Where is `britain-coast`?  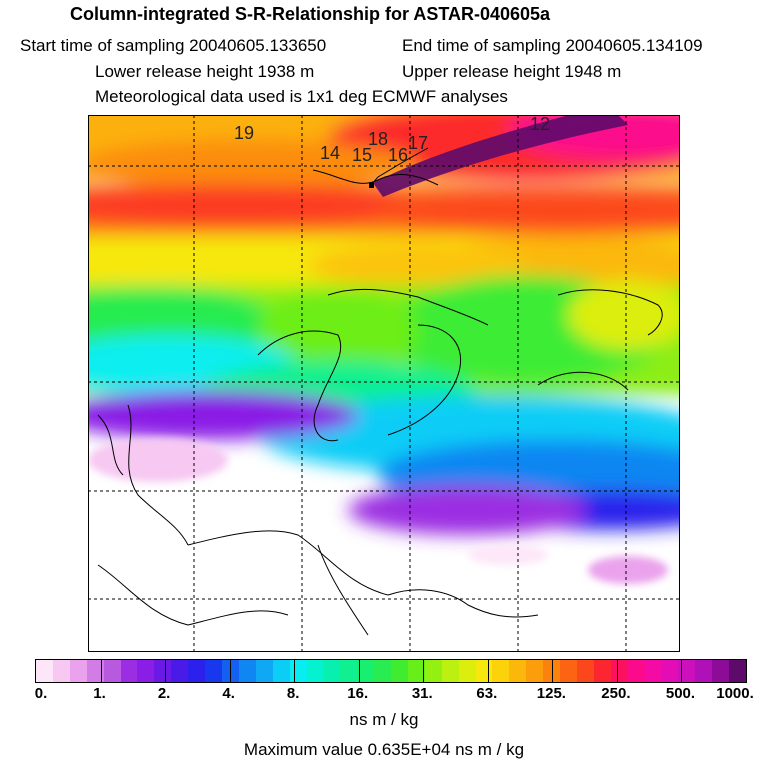 britain-coast is located at coordinates (158, 475).